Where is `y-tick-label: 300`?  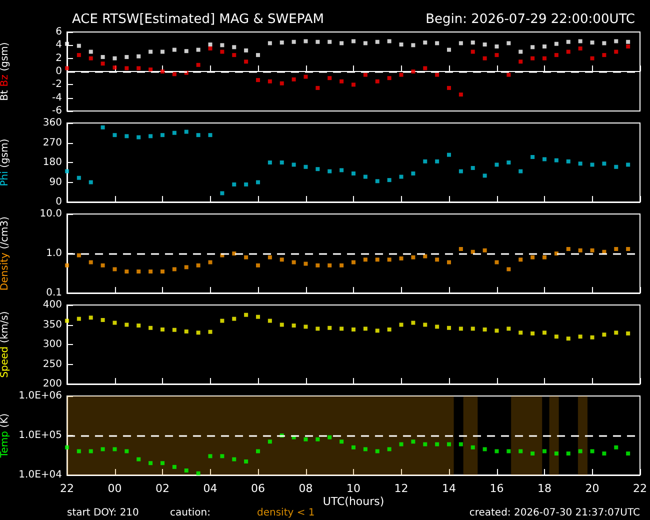
y-tick-label: 300 is located at coordinates (52, 344).